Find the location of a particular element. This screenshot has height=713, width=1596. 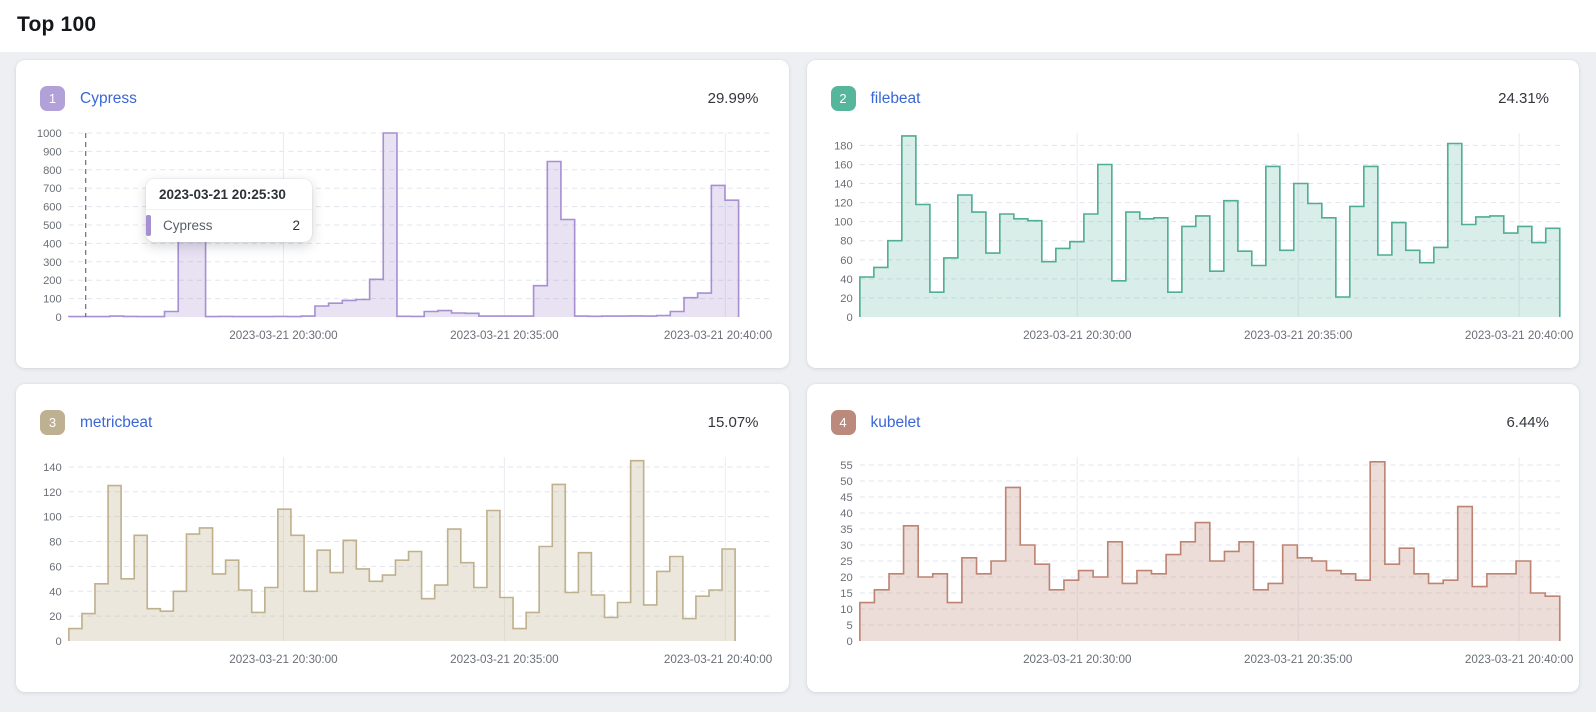

series-link-filebeat: filebeat is located at coordinates (895, 98).